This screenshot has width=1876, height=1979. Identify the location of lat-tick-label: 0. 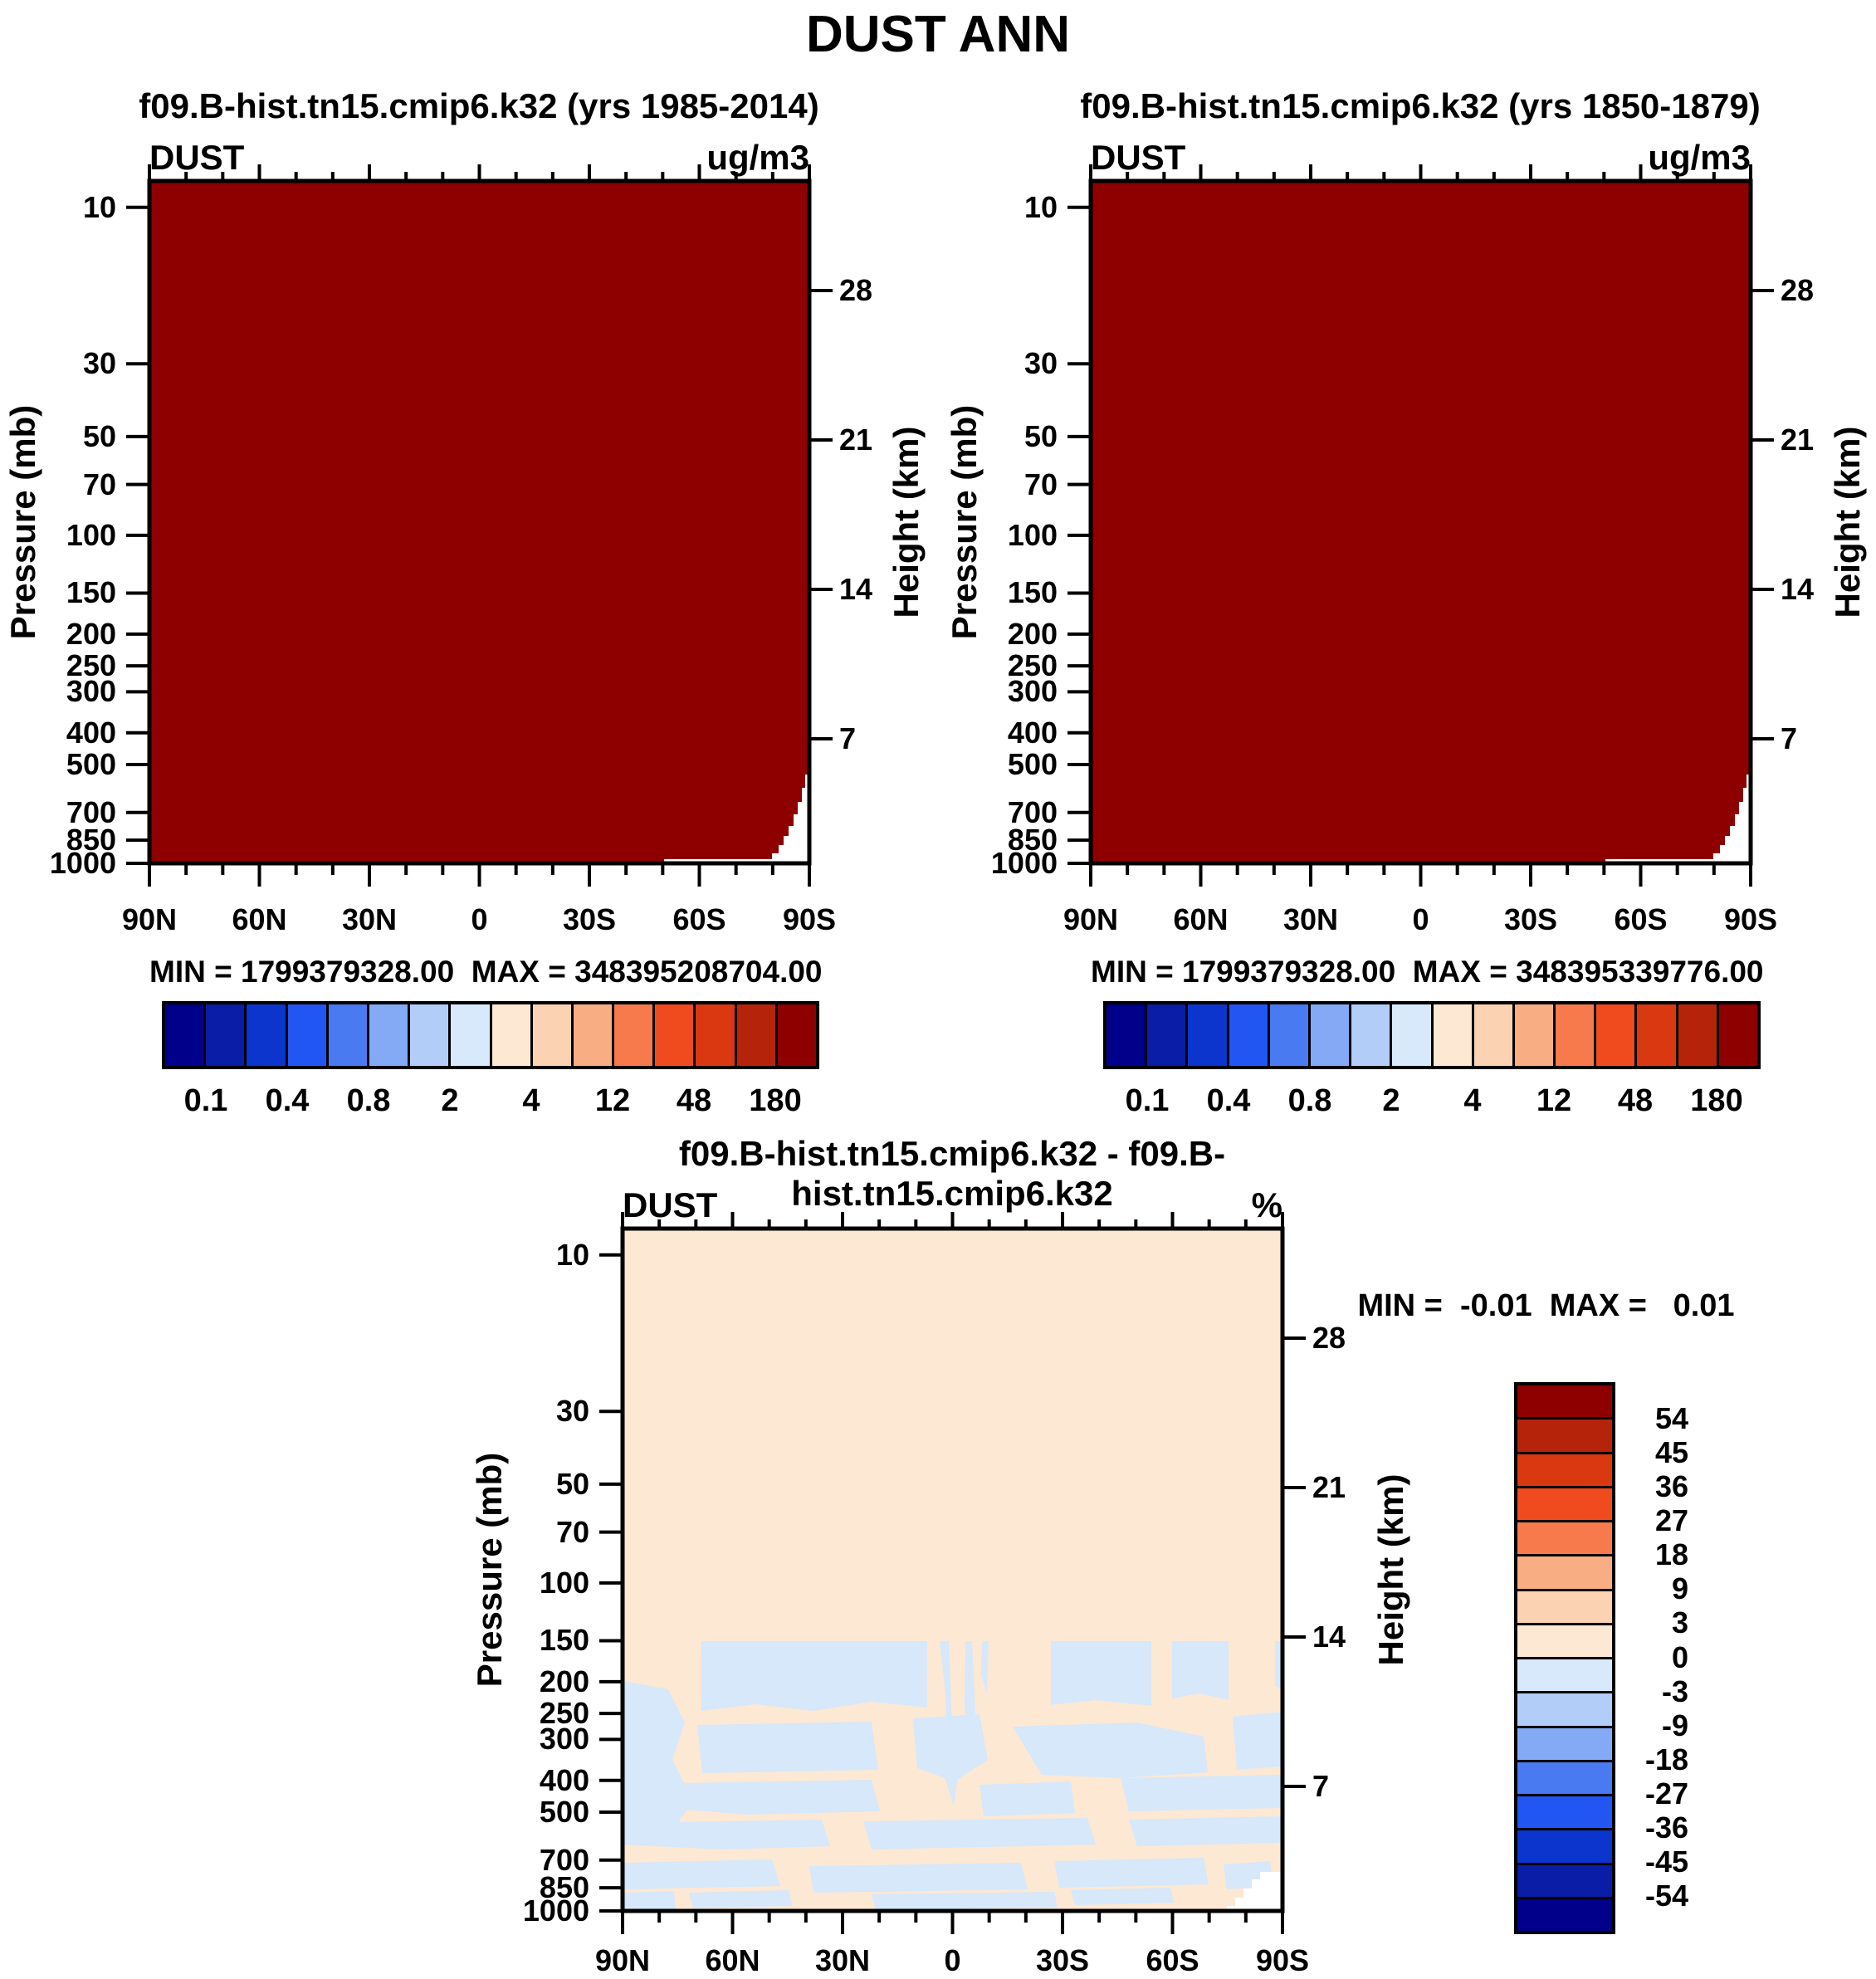
(1420, 919).